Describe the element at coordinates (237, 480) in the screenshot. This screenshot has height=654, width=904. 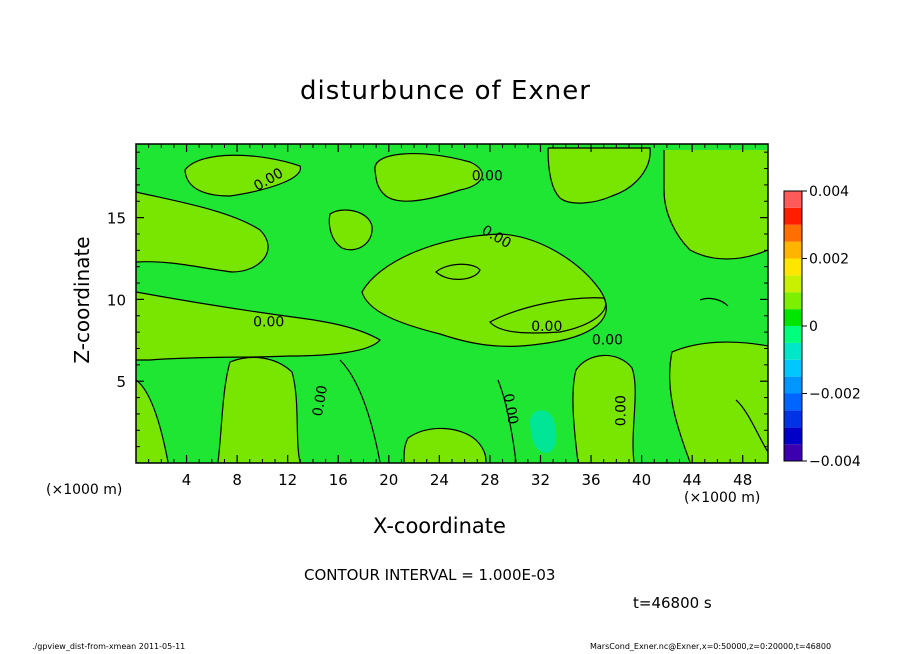
I see `x-tick-label: 8` at that location.